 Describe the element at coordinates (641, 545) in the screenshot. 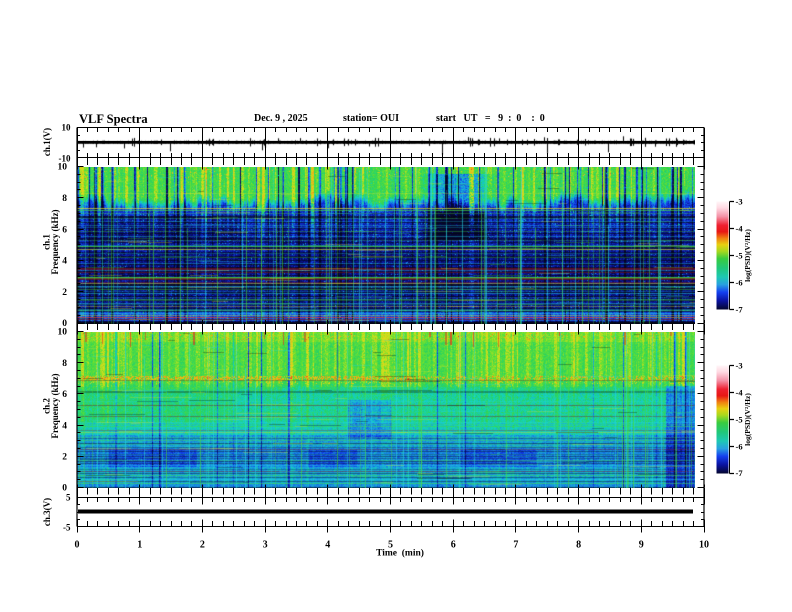

I see `svg-text: 9` at that location.